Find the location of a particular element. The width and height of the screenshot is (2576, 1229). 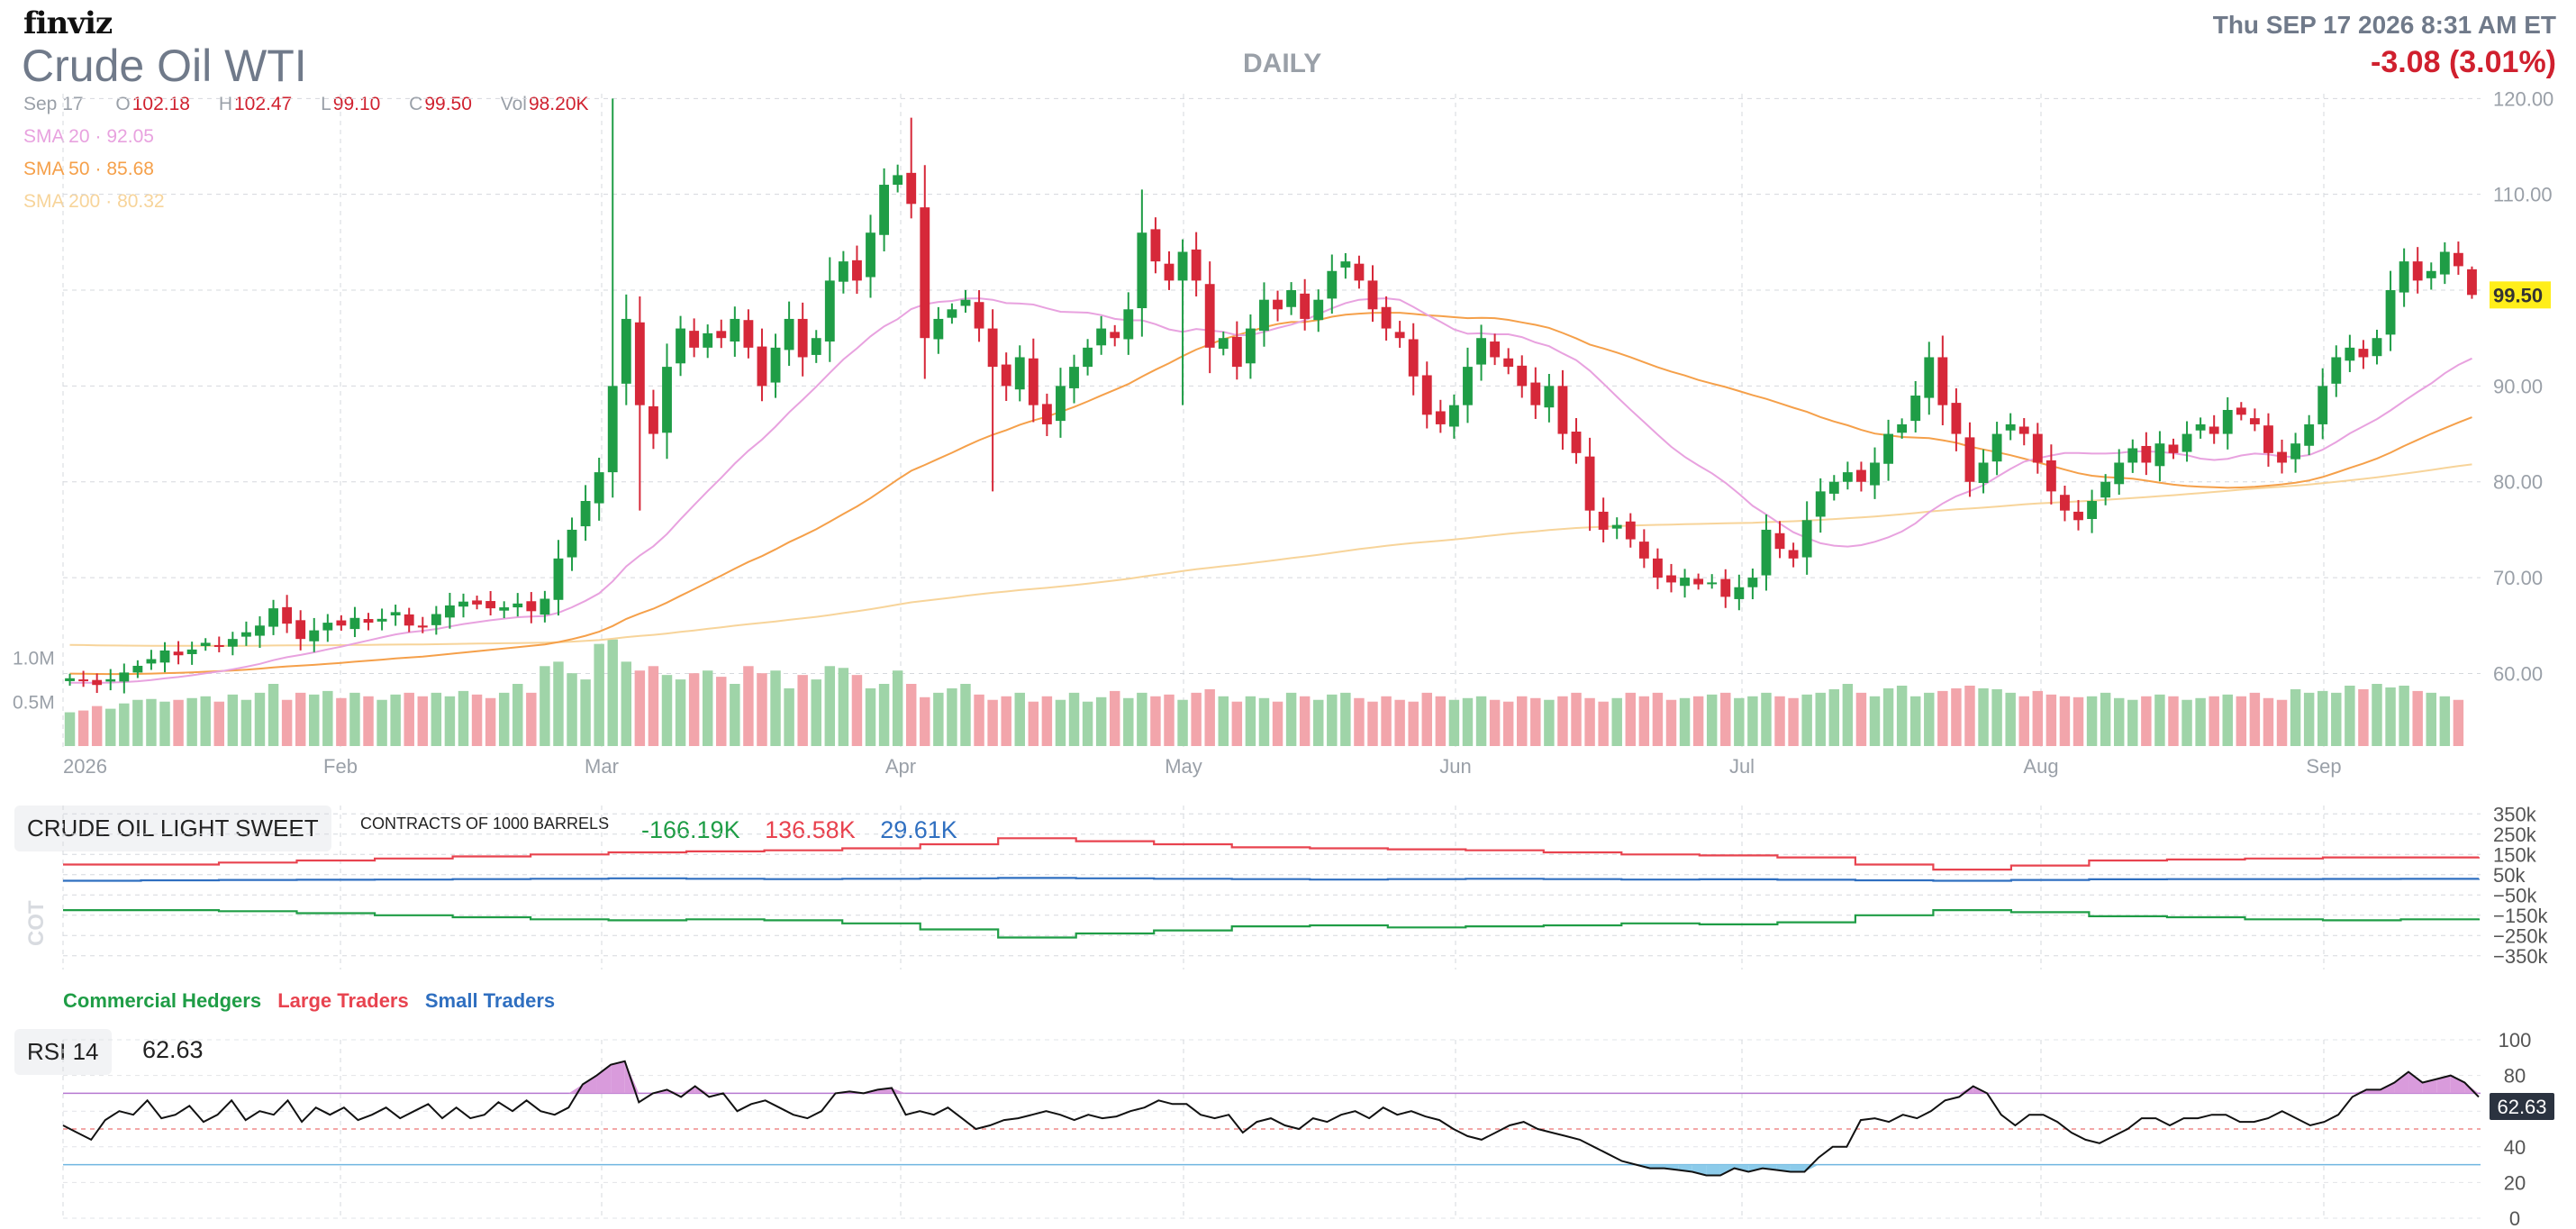

legend-small-traders: Small Traders is located at coordinates (490, 1000).